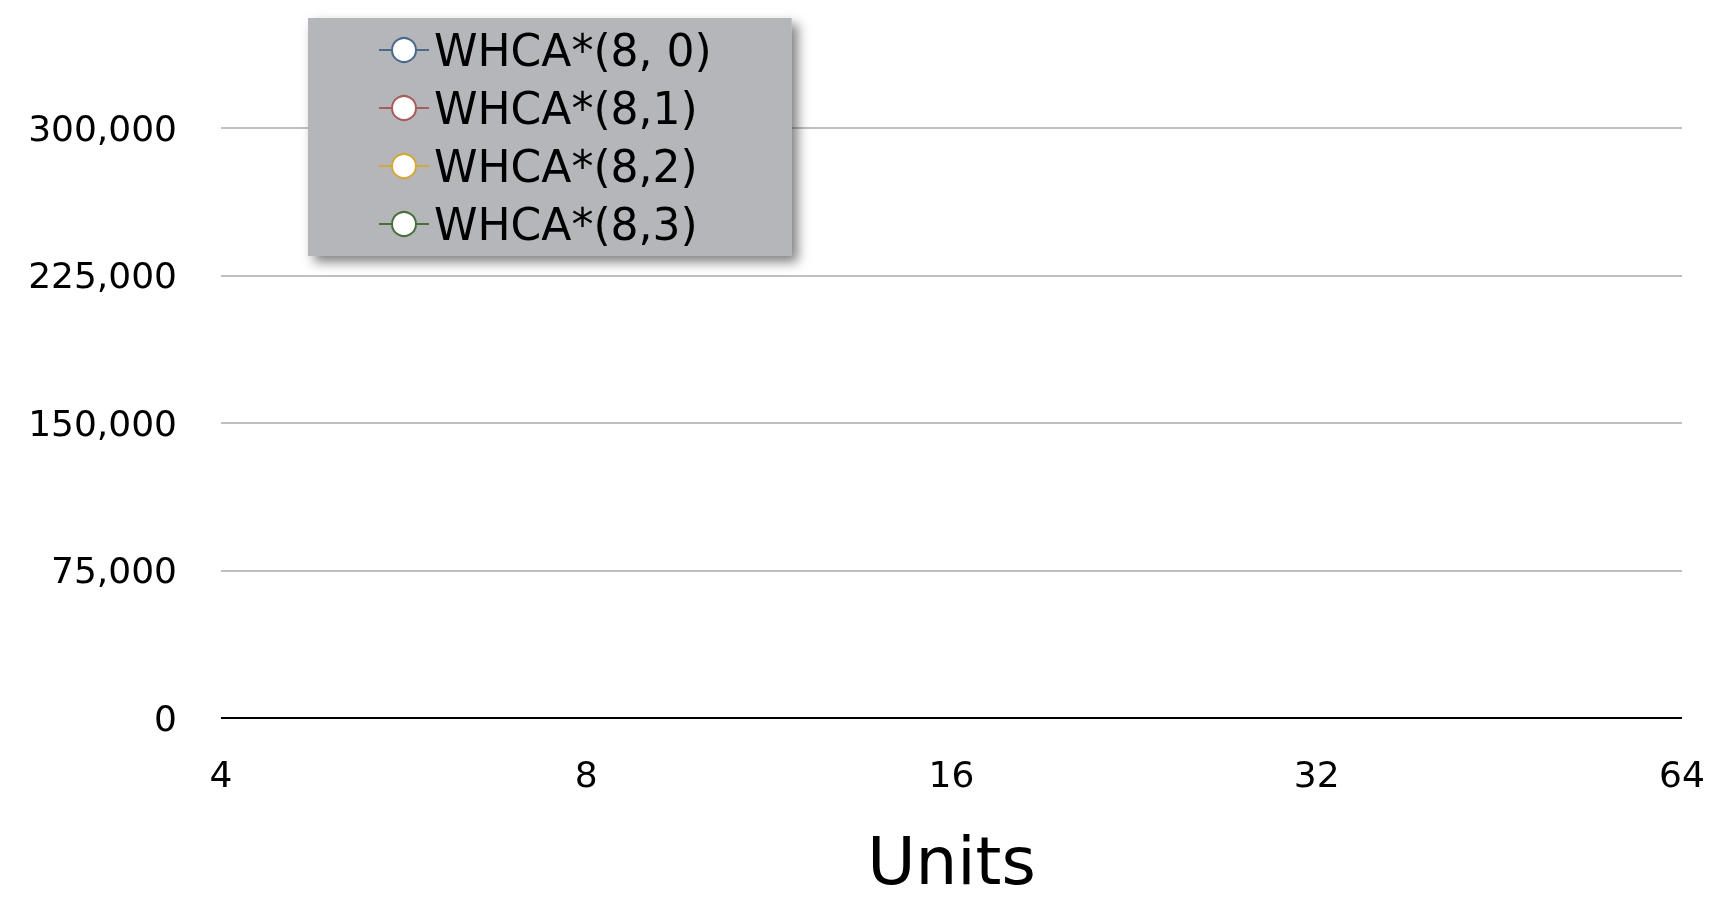 This screenshot has width=1728, height=909. What do you see at coordinates (951, 861) in the screenshot?
I see `x-axis-title: Units` at bounding box center [951, 861].